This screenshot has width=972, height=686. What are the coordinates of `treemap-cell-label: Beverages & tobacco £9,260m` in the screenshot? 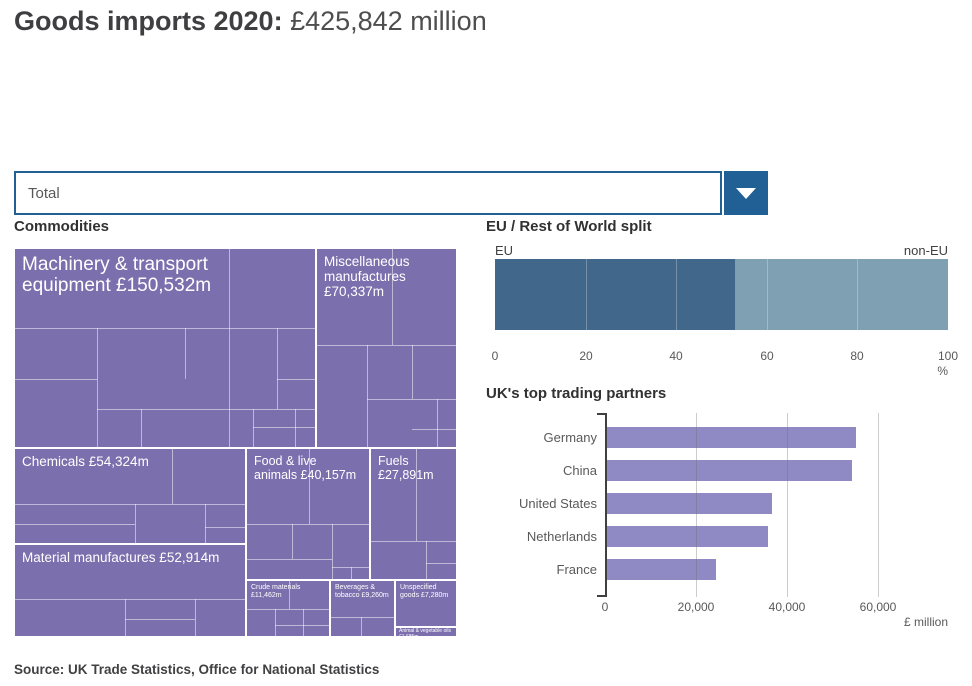 It's located at (362, 591).